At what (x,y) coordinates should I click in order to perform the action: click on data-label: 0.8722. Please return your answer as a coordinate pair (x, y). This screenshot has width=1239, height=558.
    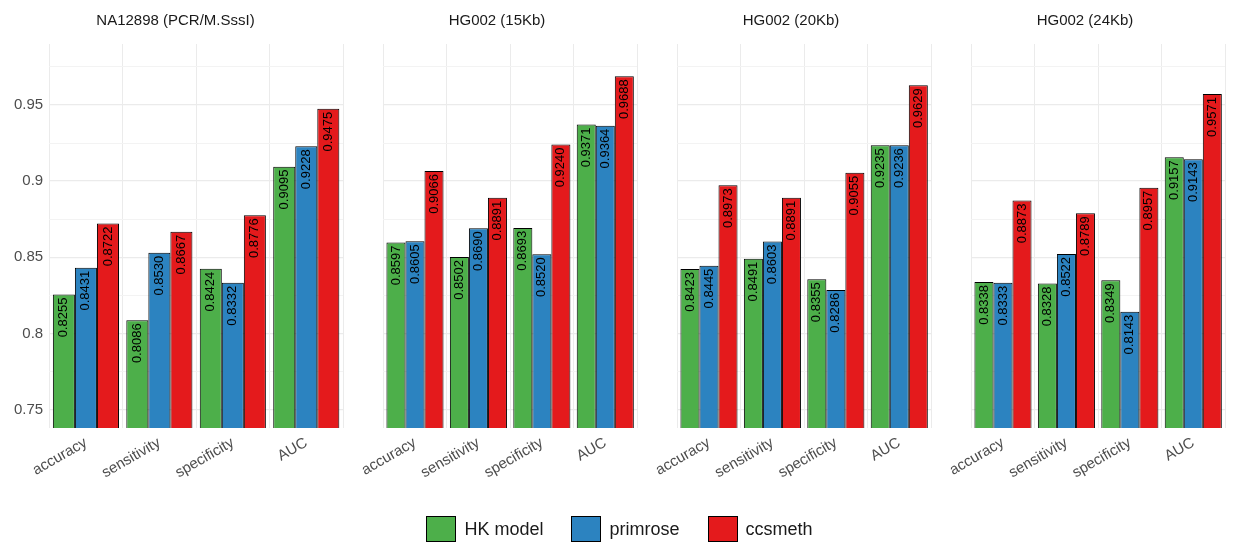
    Looking at the image, I should click on (107, 246).